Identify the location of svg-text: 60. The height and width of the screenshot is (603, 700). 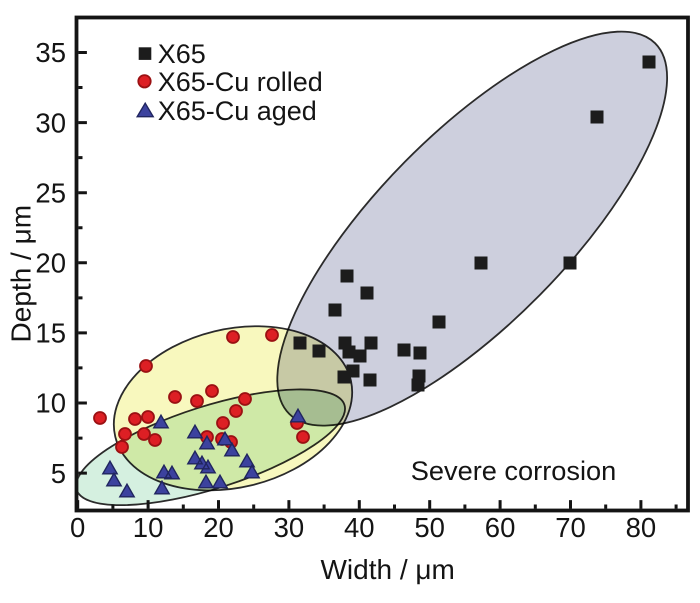
(500, 527).